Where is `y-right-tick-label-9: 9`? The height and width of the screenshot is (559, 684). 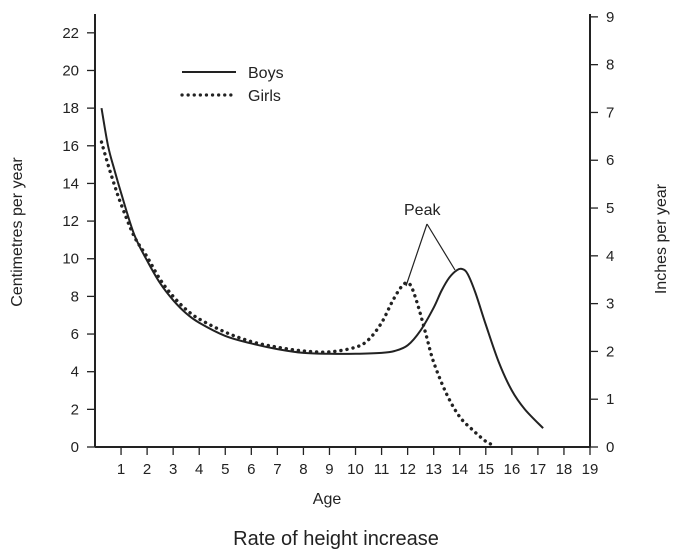
y-right-tick-label-9: 9 is located at coordinates (610, 17).